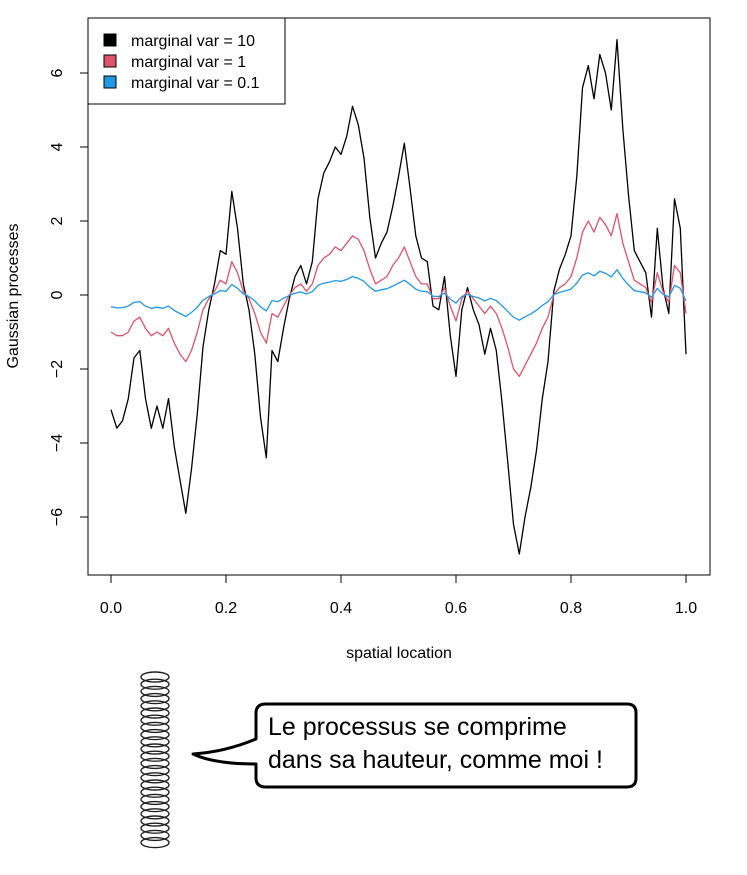 The width and height of the screenshot is (747, 875). What do you see at coordinates (57, 369) in the screenshot?
I see `y-tick-label-2: −2` at bounding box center [57, 369].